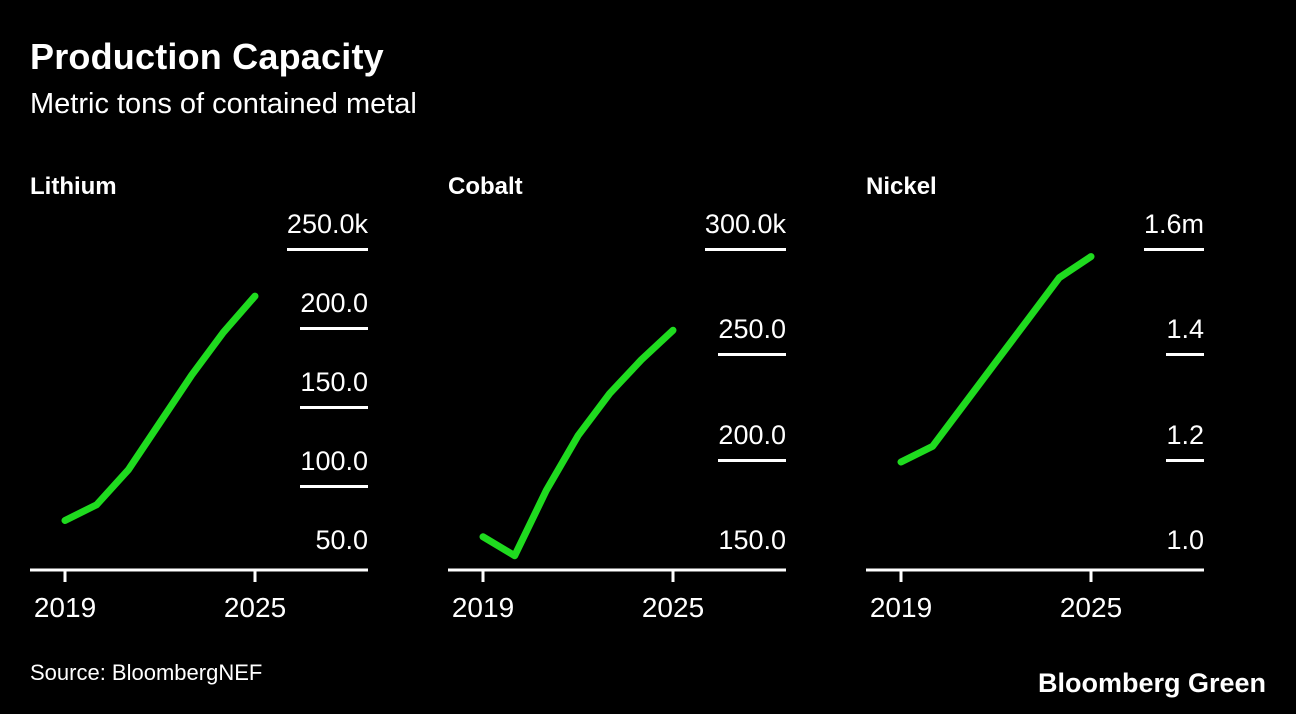 This screenshot has width=1296, height=714. I want to click on source-credit: Source: BloombergNEF, so click(146, 672).